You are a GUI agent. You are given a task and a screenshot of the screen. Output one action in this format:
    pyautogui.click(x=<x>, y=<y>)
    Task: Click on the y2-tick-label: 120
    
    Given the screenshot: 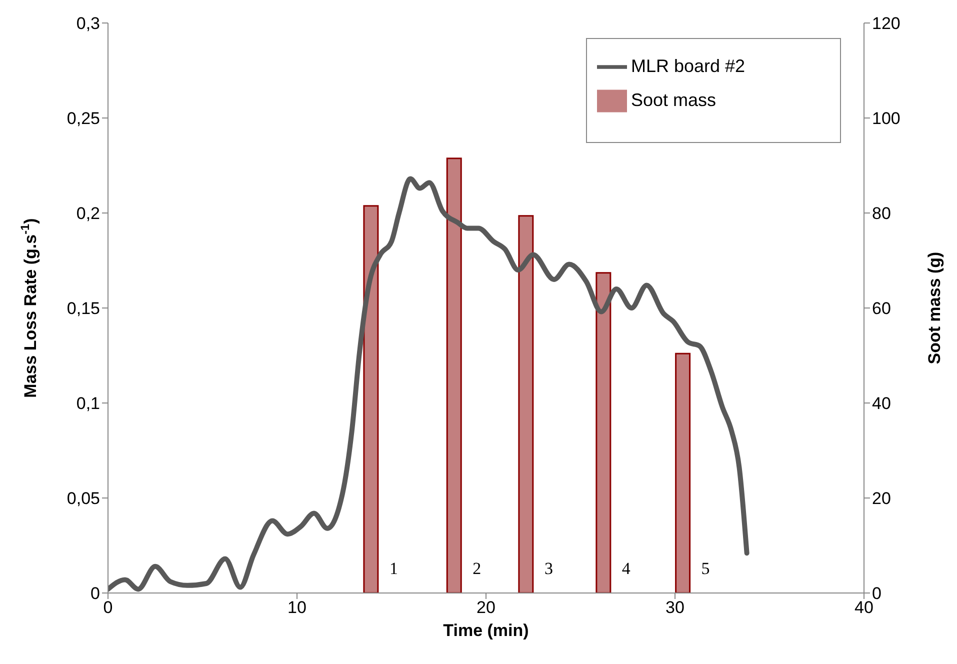 What is the action you would take?
    pyautogui.click(x=886, y=24)
    